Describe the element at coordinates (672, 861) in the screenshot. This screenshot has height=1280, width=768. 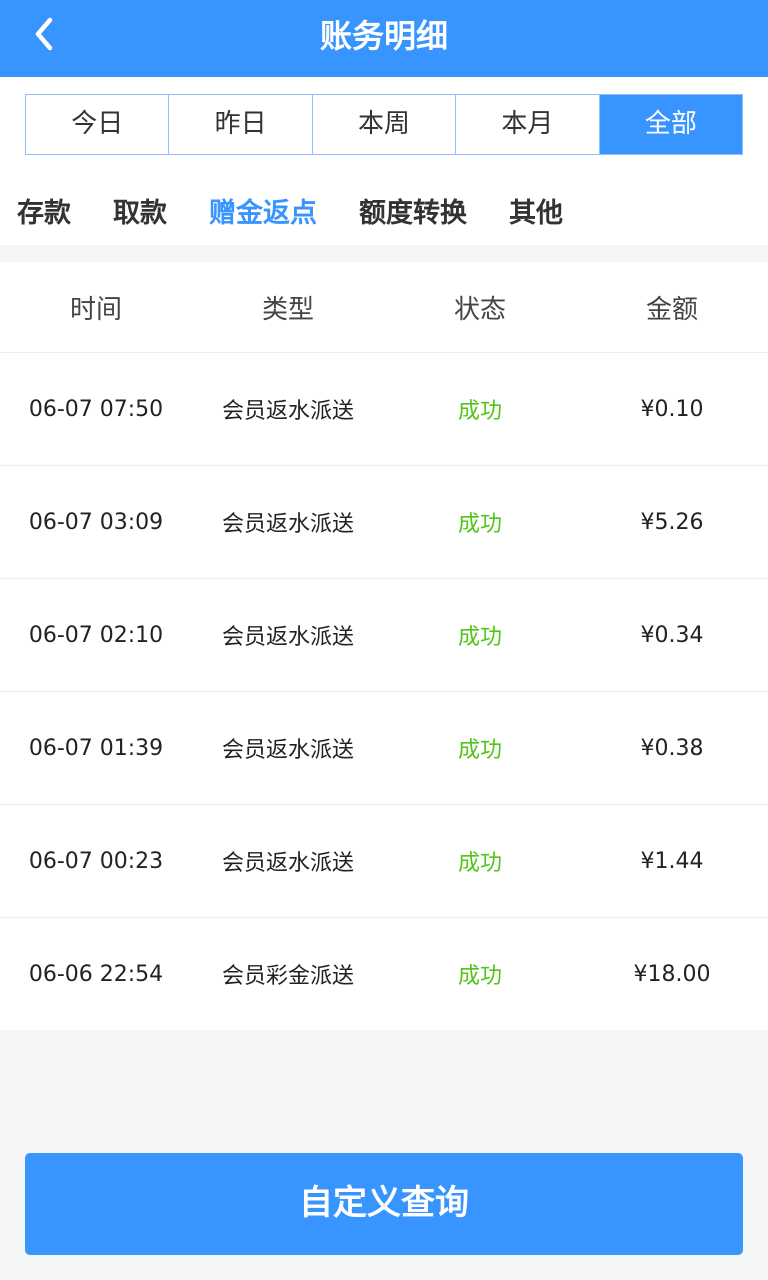
I see `cell-amount: ¥1.44` at that location.